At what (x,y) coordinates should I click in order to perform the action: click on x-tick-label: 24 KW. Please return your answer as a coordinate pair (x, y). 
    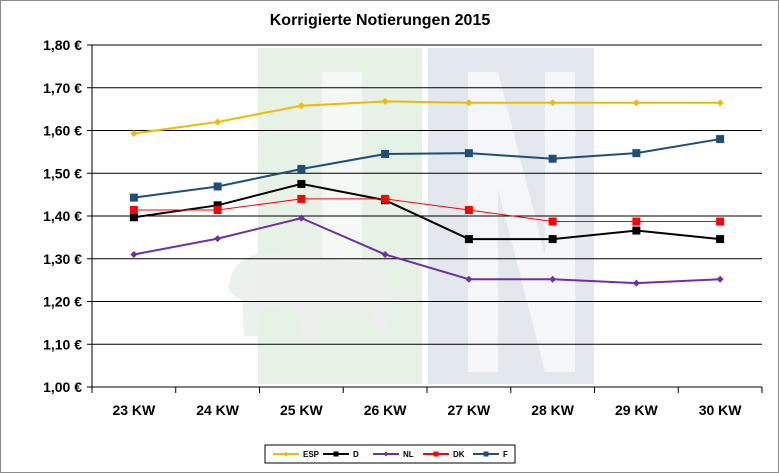
    Looking at the image, I should click on (218, 410).